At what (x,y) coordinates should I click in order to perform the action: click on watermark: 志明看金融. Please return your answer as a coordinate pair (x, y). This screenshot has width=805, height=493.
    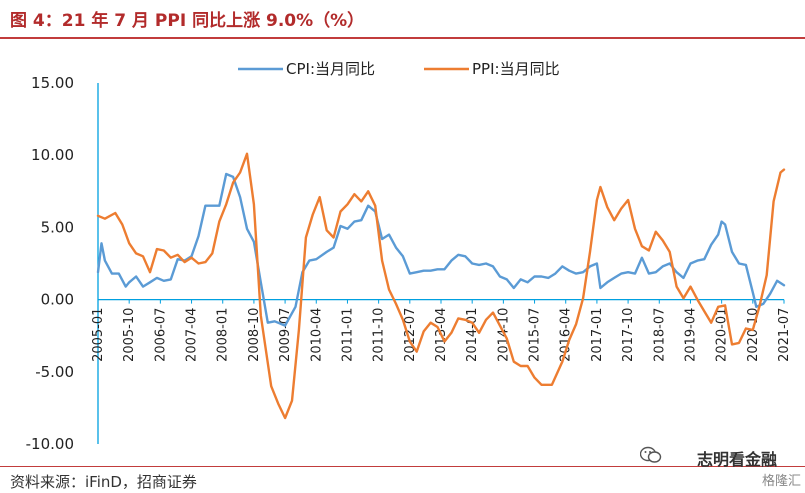
    Looking at the image, I should click on (736, 459).